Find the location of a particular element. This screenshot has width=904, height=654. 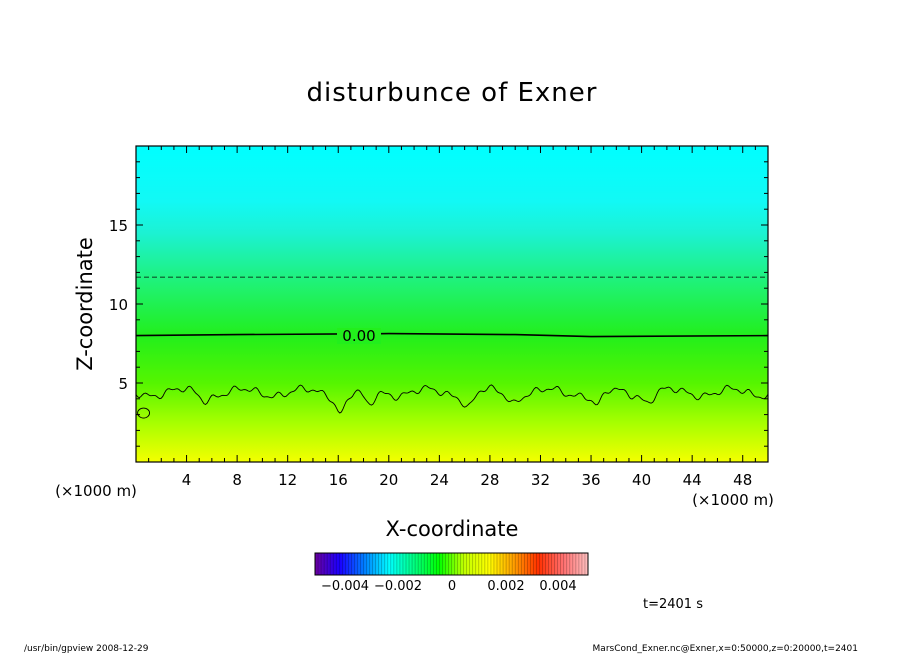

x-tick-label: 44 is located at coordinates (692, 480).